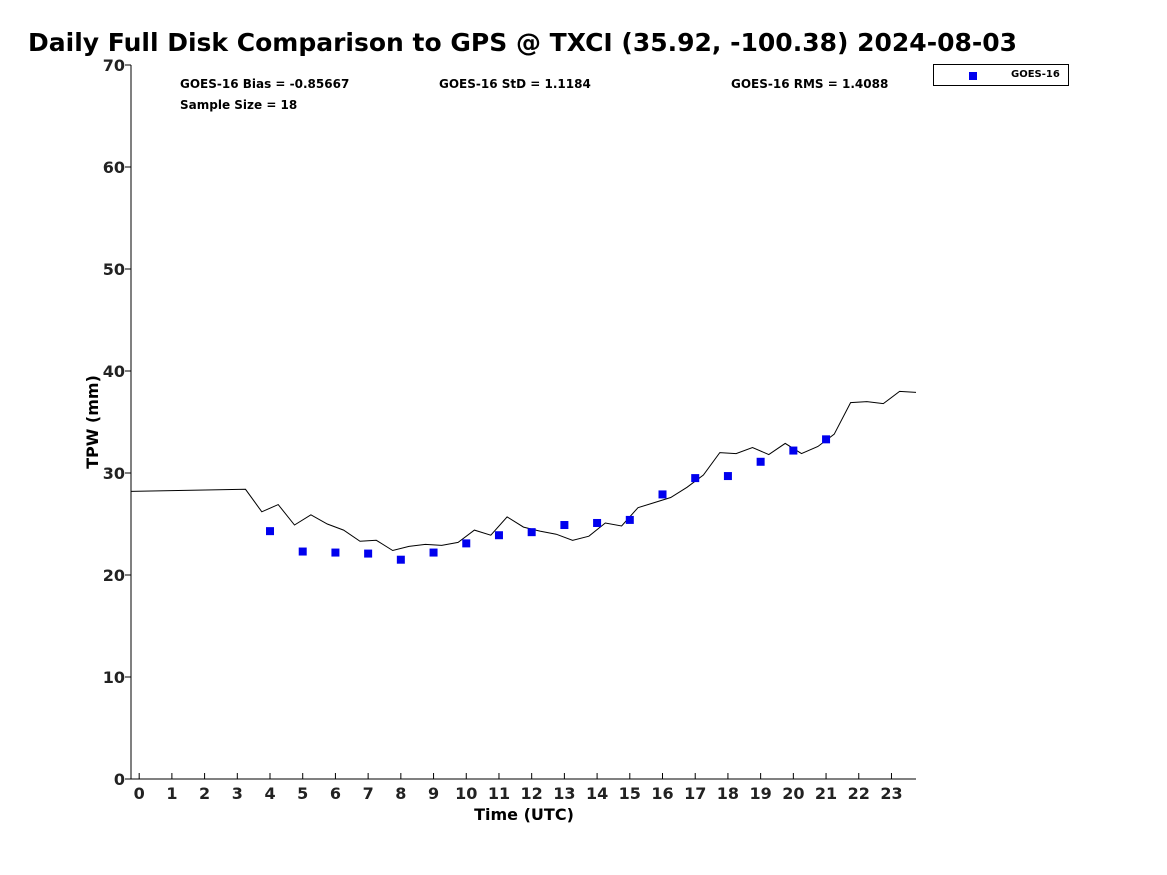 This screenshot has width=1167, height=875. Describe the element at coordinates (302, 793) in the screenshot. I see `x-tick-label: 5` at that location.